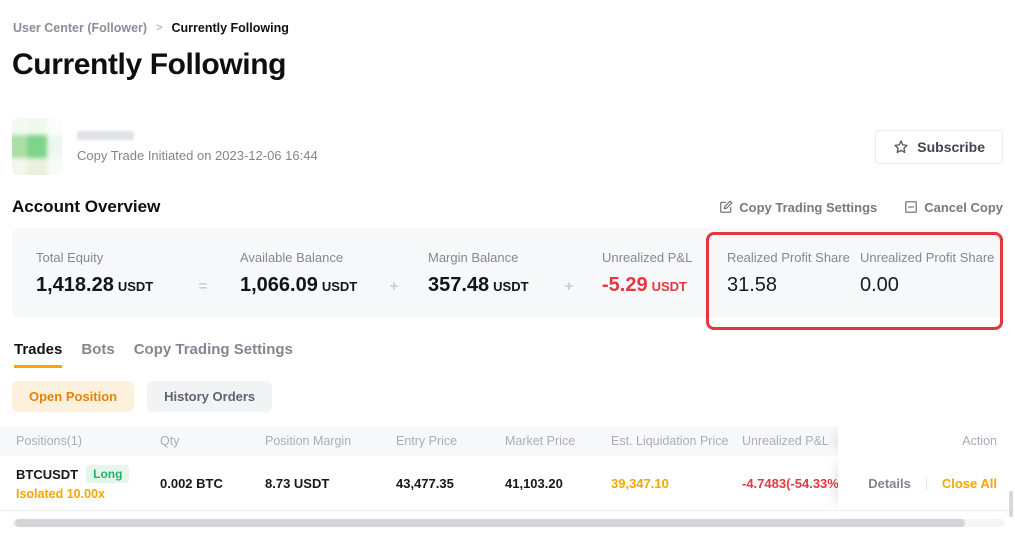 This screenshot has height=547, width=1015. I want to click on cell-unrealized-pnl: -4.7483(-54.33%), so click(790, 483).